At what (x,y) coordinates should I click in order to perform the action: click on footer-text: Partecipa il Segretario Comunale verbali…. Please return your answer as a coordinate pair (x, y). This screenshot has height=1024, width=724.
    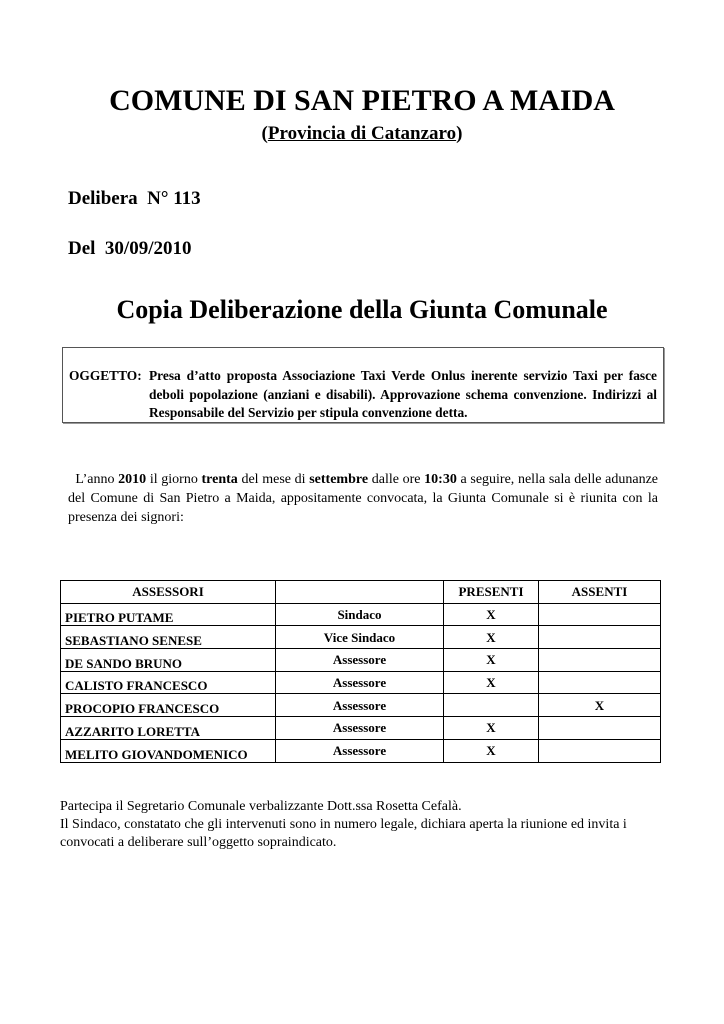
    Looking at the image, I should click on (365, 825).